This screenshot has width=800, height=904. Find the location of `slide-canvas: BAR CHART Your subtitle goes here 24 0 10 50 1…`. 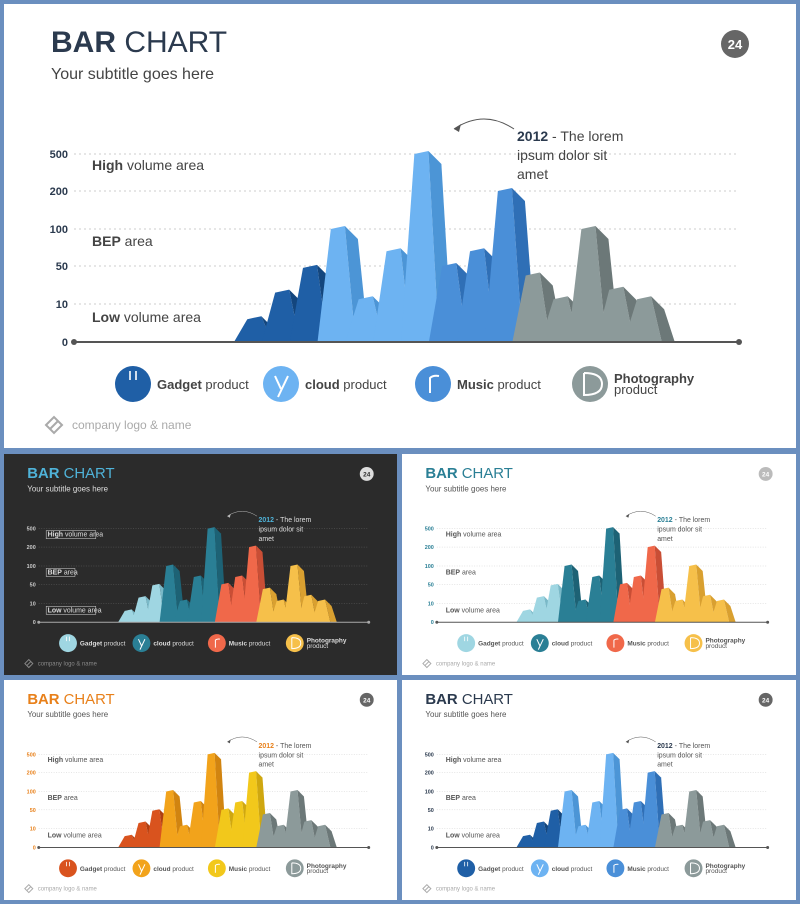

slide-canvas: BAR CHART Your subtitle goes here 24 0 10 50 1… is located at coordinates (200, 564).